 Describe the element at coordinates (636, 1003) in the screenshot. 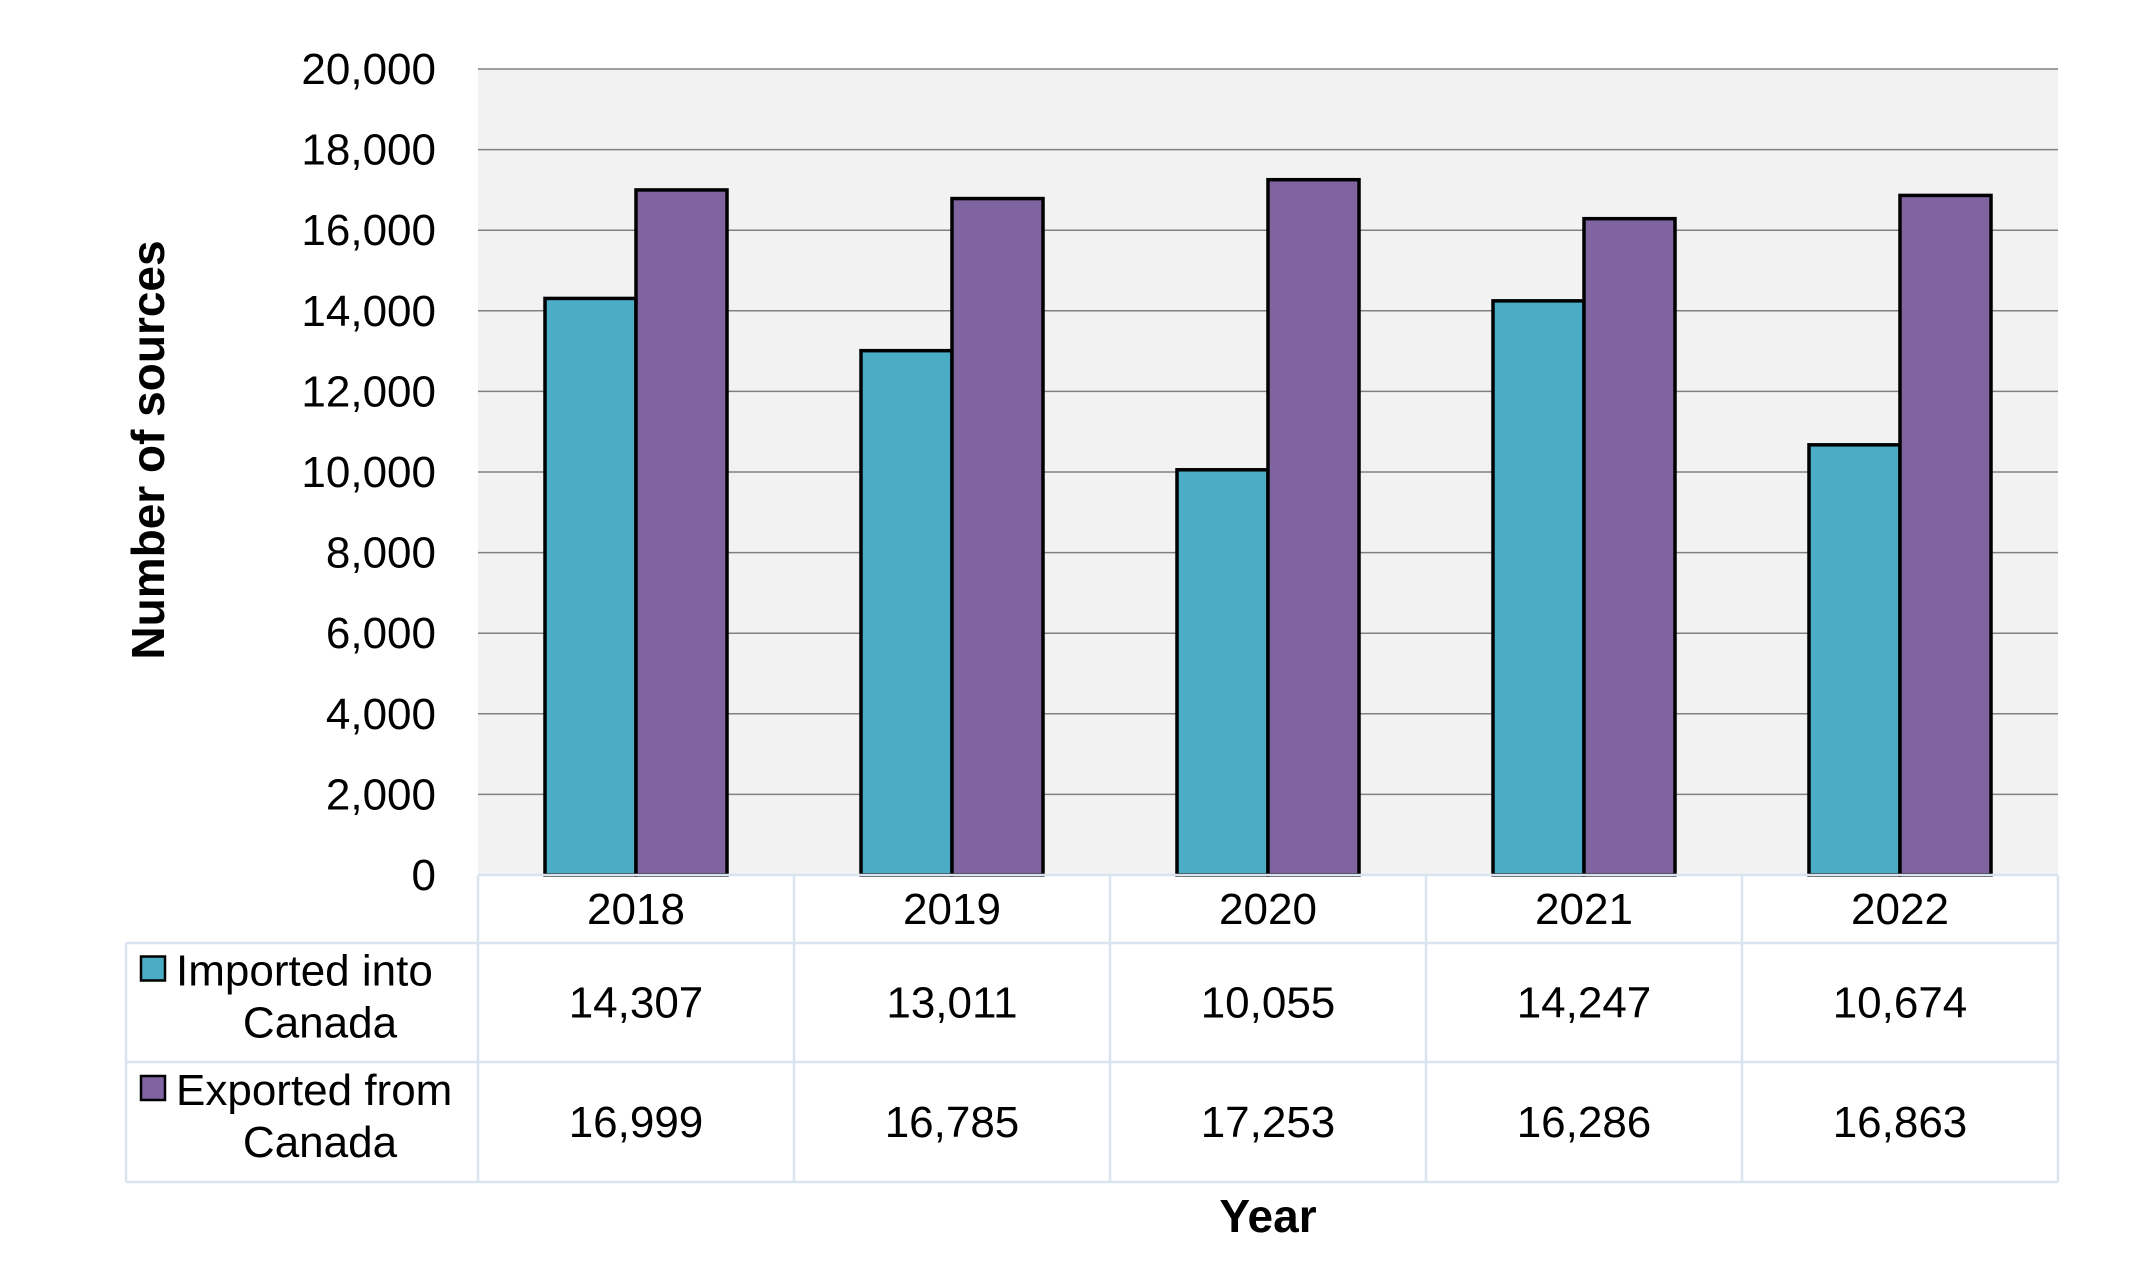

I see `data-table-value: 14,307` at that location.